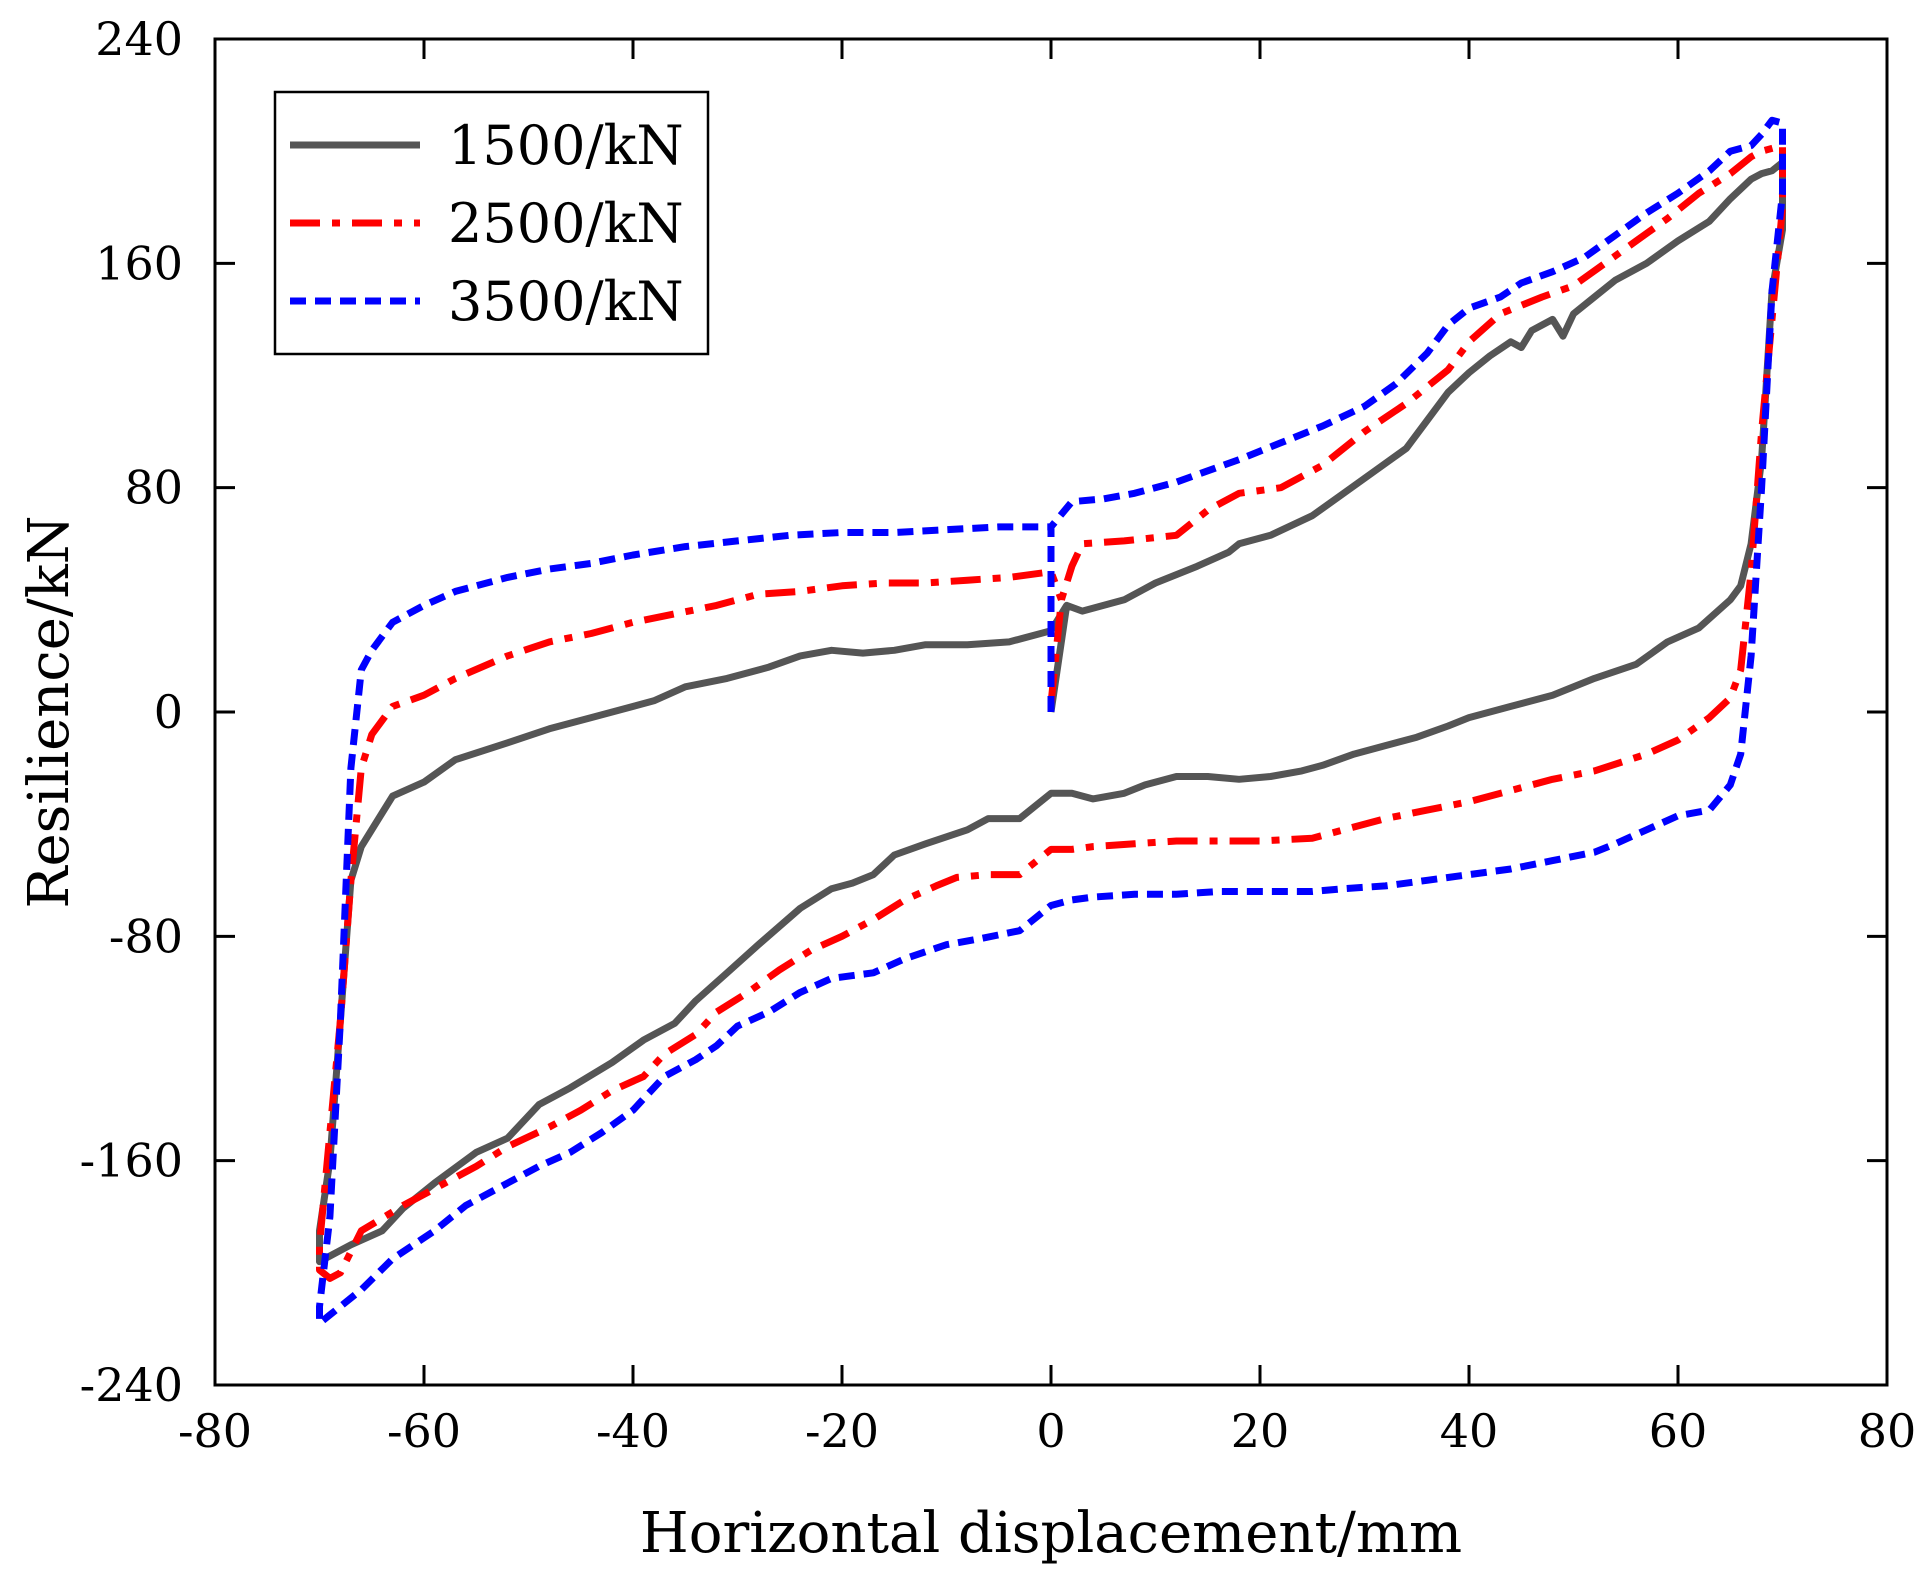 The width and height of the screenshot is (1930, 1588). I want to click on x-tick-label: 40, so click(1469, 1431).